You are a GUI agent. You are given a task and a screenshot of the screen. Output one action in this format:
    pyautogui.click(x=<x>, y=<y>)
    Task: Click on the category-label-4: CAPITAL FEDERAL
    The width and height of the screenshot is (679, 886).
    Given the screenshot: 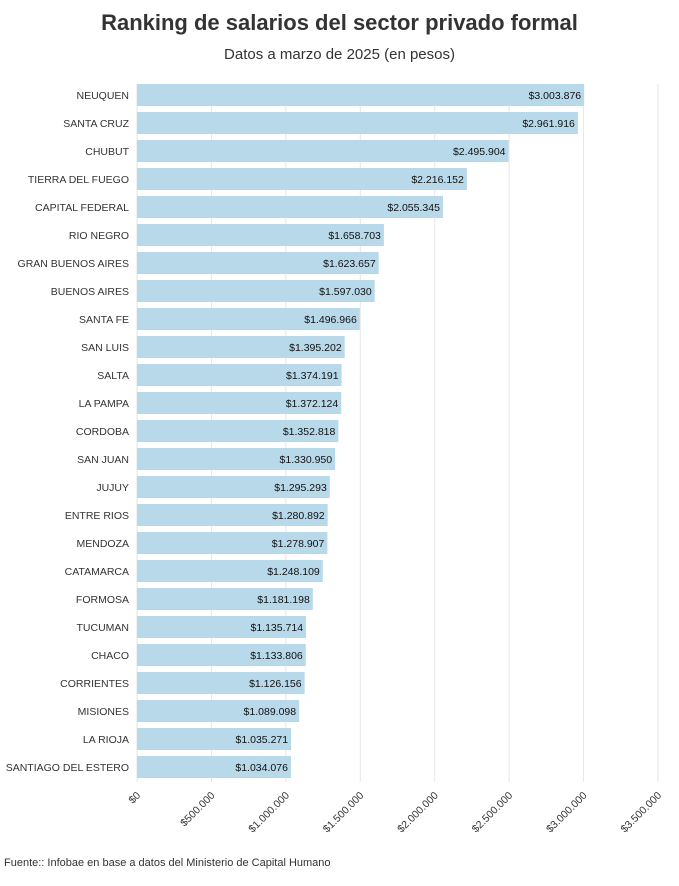 What is the action you would take?
    pyautogui.click(x=82, y=208)
    